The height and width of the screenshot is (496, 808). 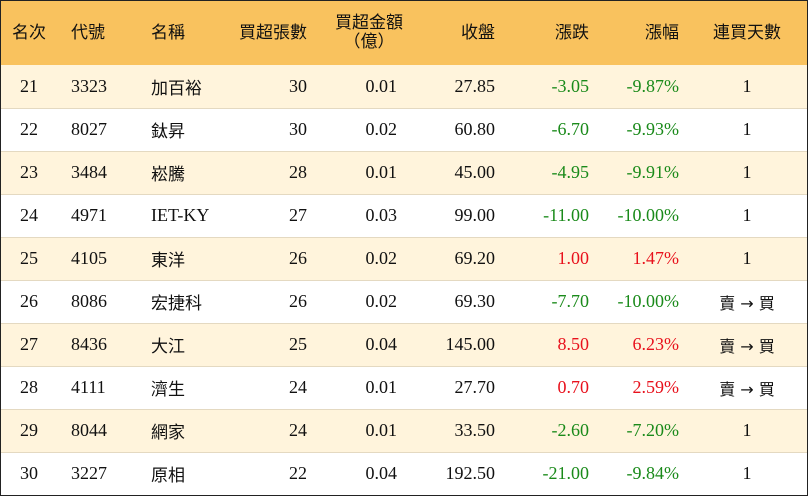 What do you see at coordinates (89, 430) in the screenshot?
I see `cell-code: 8044` at bounding box center [89, 430].